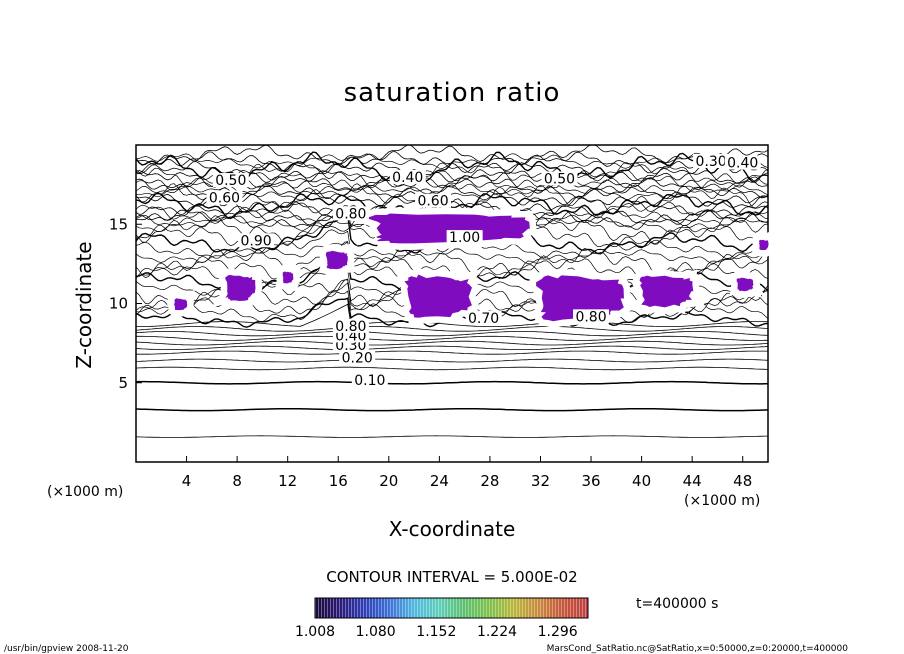 The width and height of the screenshot is (904, 654). I want to click on colorbar-tick-labels: 1.008 1.080 1.152 1.224 1.296, so click(436, 632).